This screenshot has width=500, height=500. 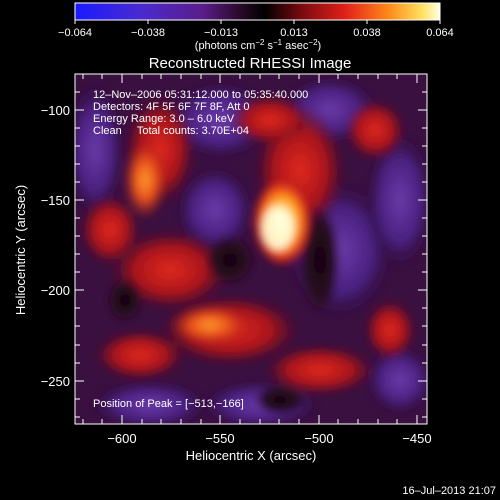 I want to click on colorbar-tick-label: 0.064, so click(x=440, y=33).